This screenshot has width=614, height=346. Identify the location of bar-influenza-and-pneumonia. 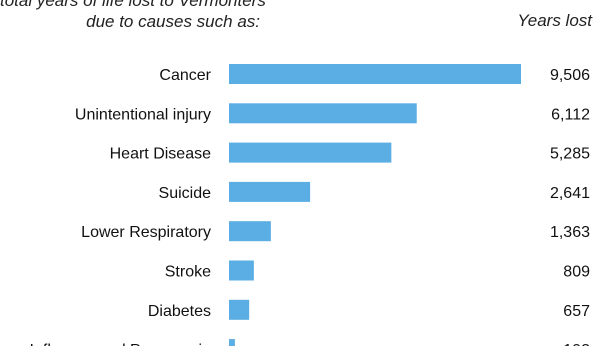
(232, 342).